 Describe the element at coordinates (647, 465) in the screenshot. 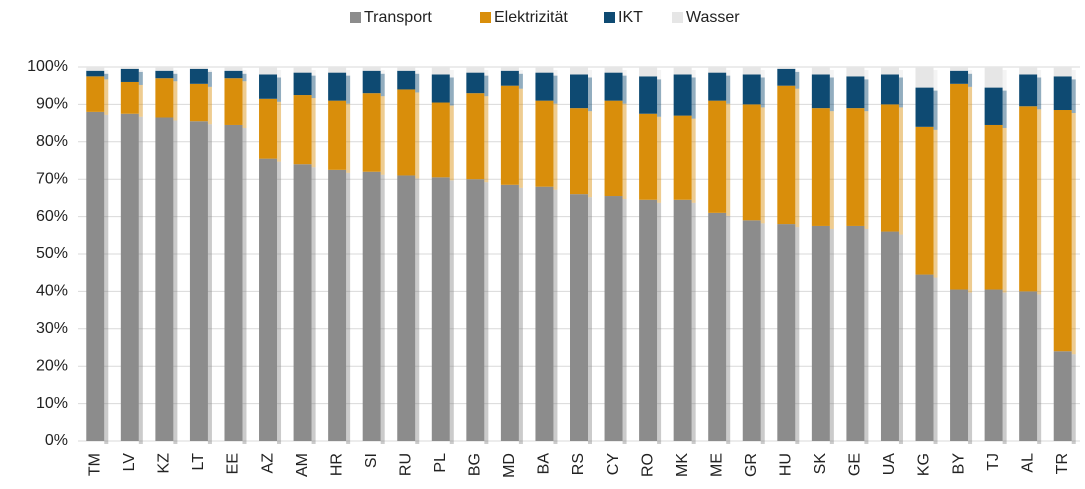

I see `x-tick-label: RO` at that location.